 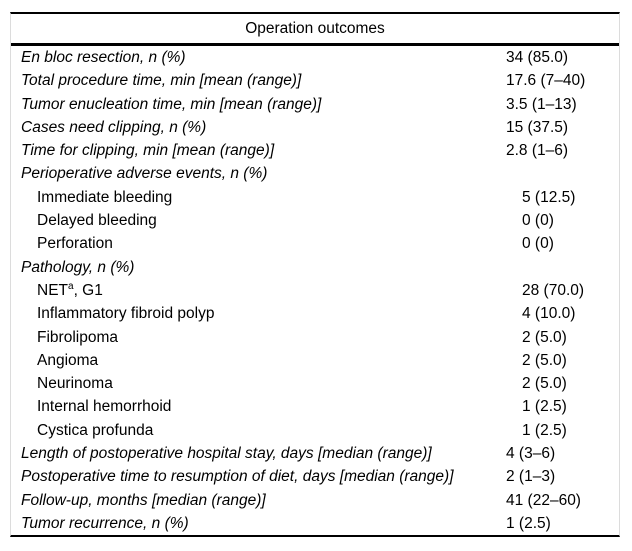 What do you see at coordinates (143, 500) in the screenshot?
I see `row-label: Follow-up, months [median (range)]` at bounding box center [143, 500].